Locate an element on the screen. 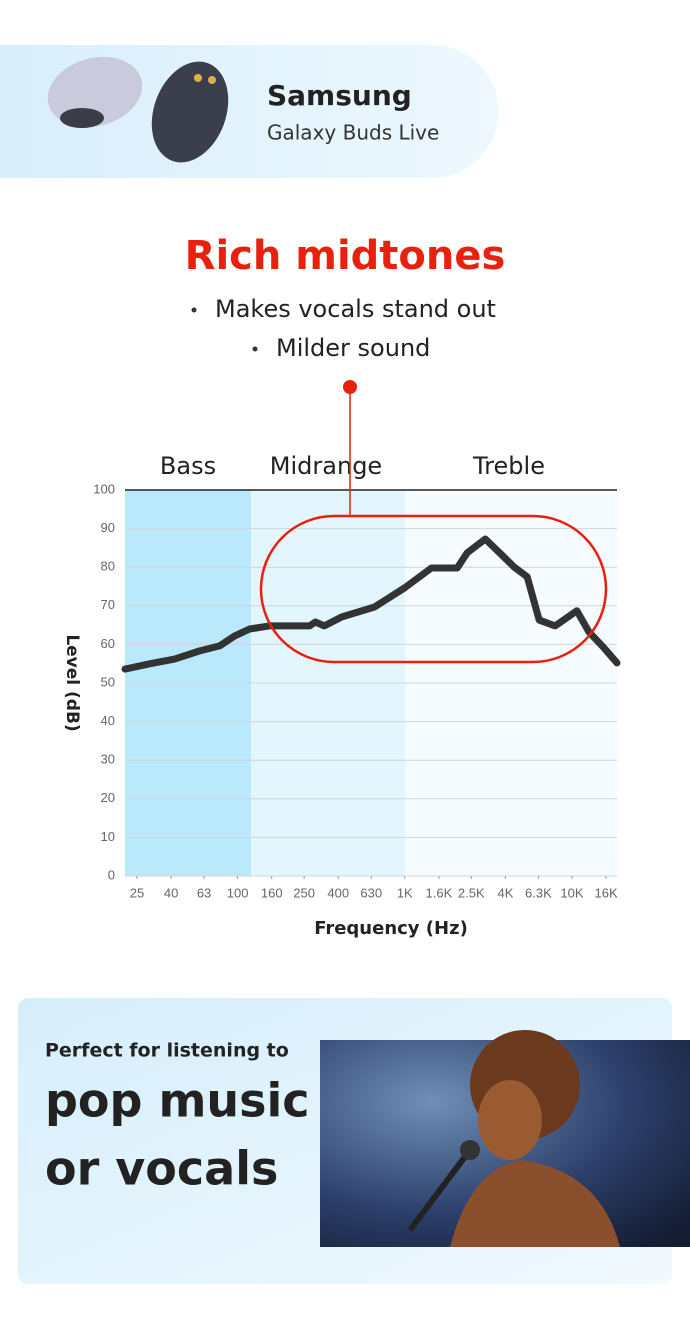 The width and height of the screenshot is (690, 1331). band-label: Midrange is located at coordinates (326, 466).